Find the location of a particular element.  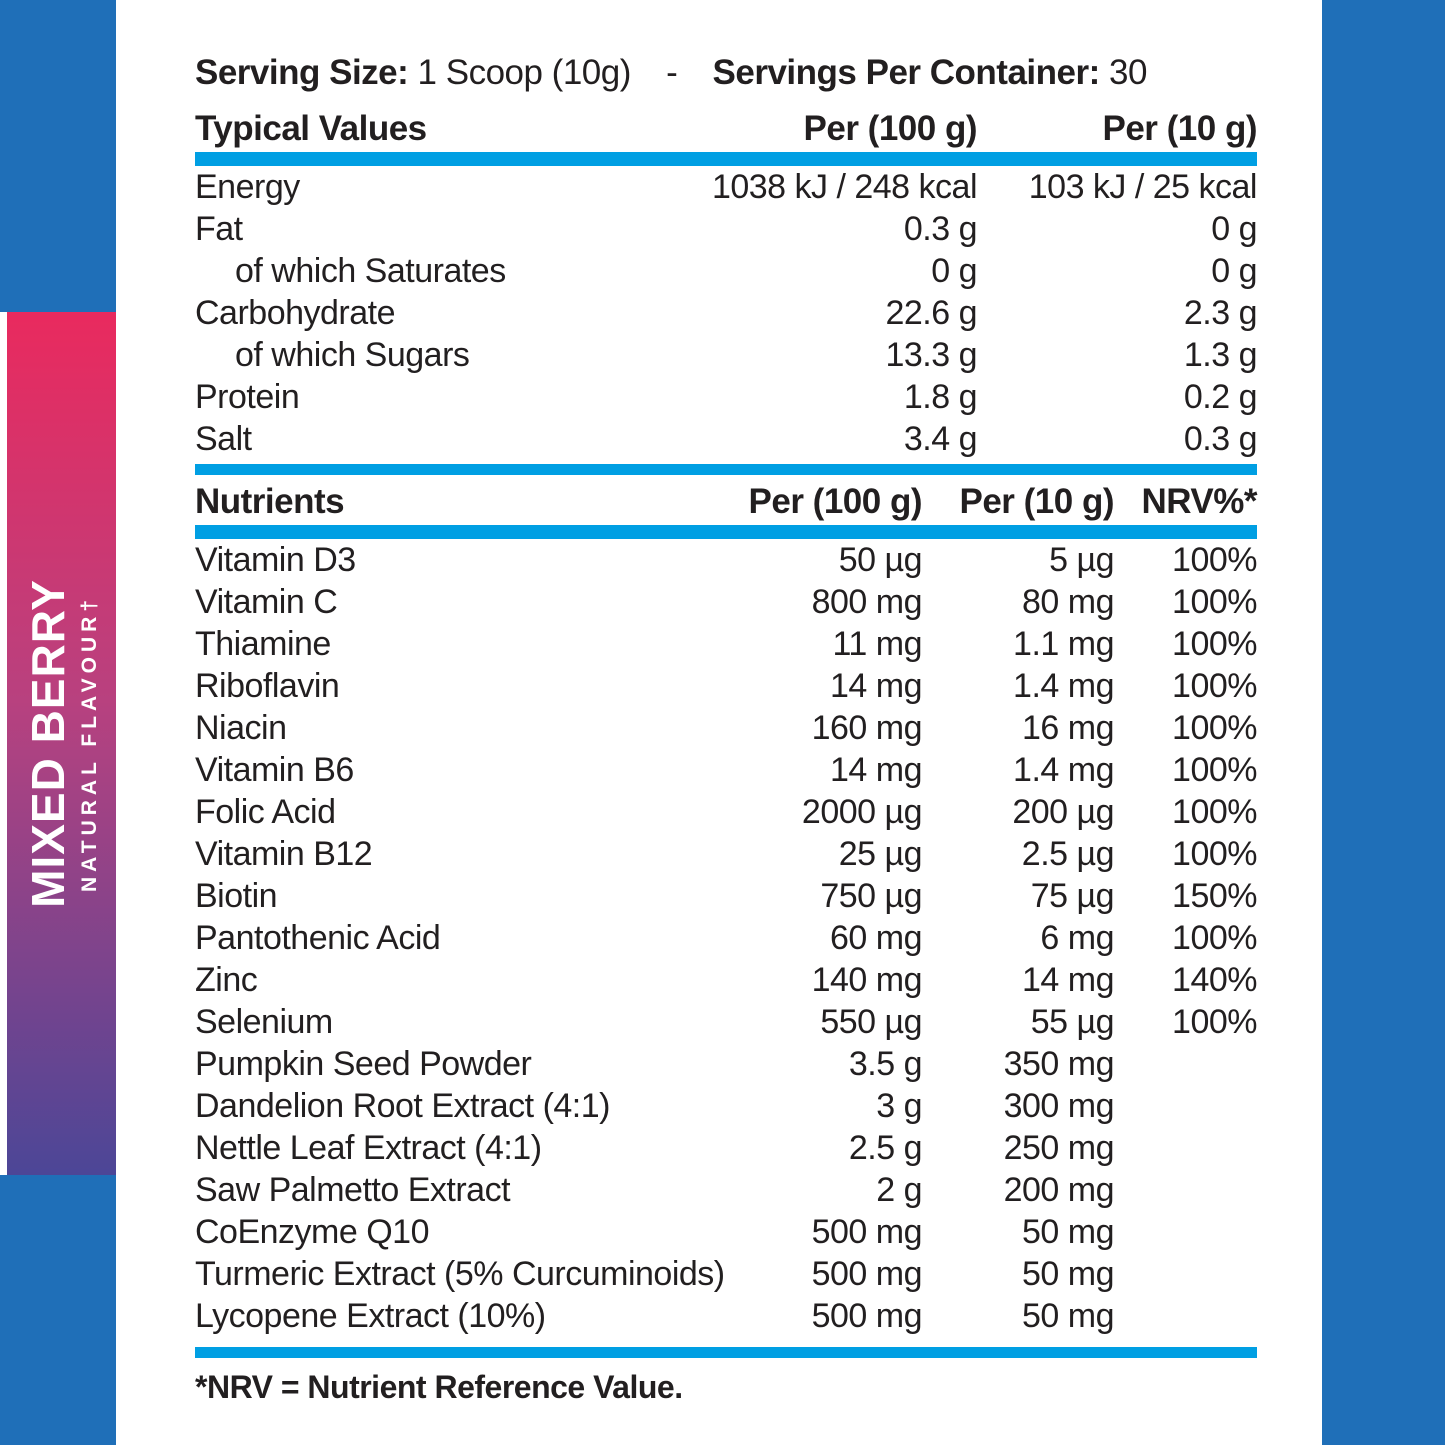

flavour-banner-rotated-text: MIXED BERRY NATURAL FLAVOUR† is located at coordinates (61, 743).